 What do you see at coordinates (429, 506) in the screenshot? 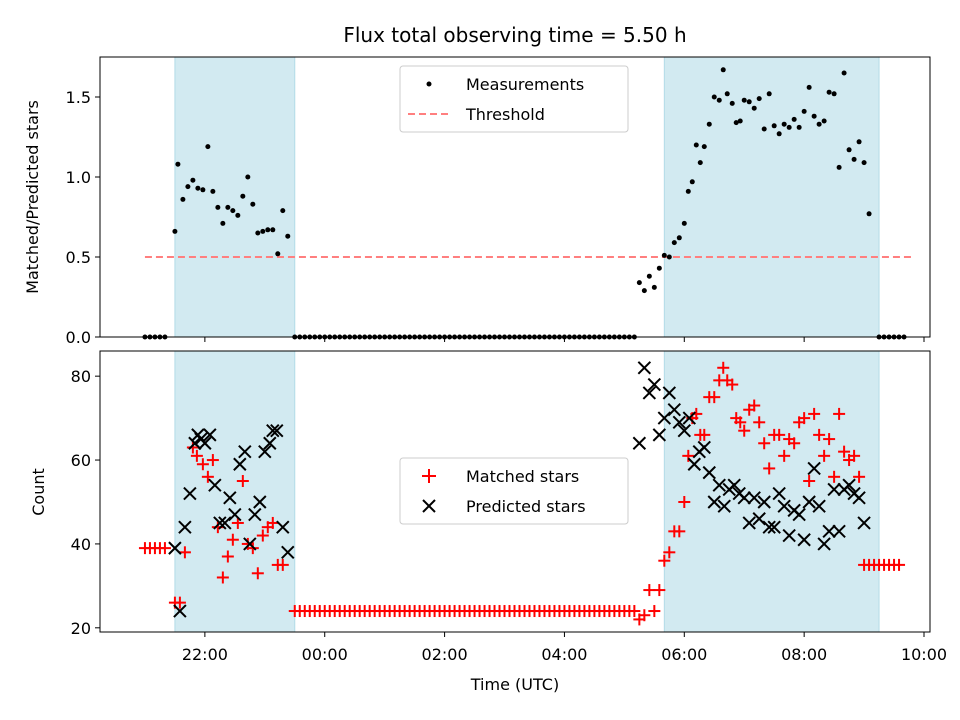
I see `legend-predicted-marker` at bounding box center [429, 506].